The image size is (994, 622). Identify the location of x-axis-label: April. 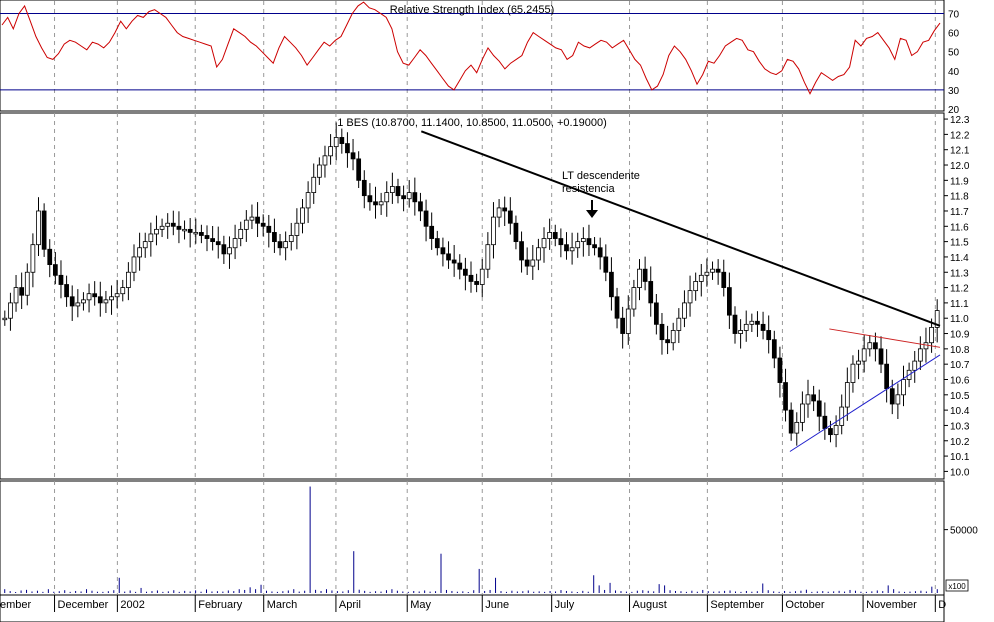
(350, 605).